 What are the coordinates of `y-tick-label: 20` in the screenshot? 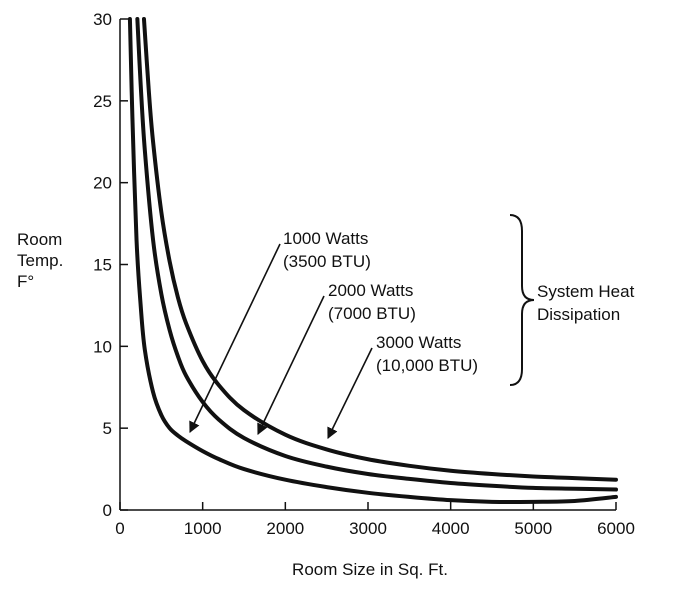 It's located at (102, 183).